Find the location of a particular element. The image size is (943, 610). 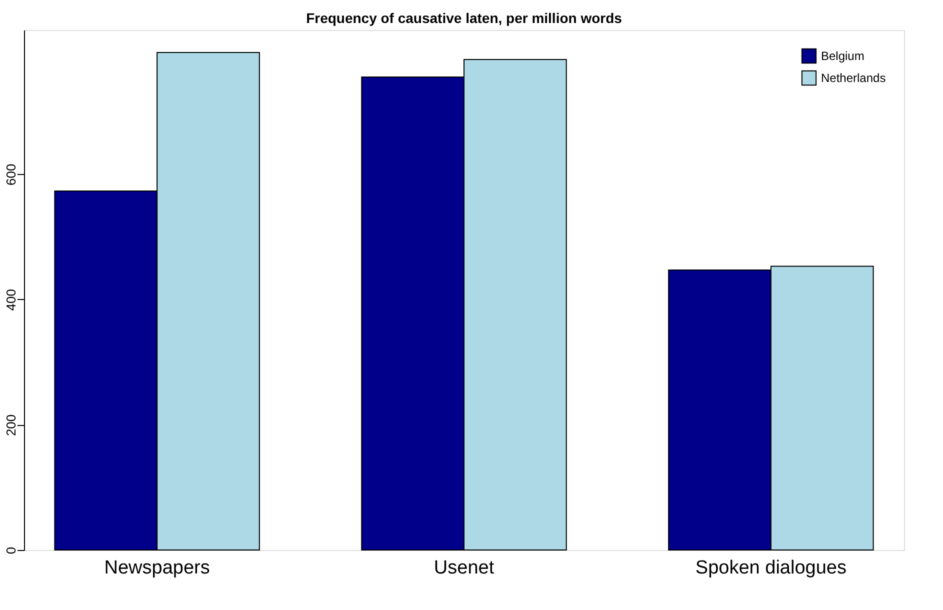

y-tick-label: 200 is located at coordinates (11, 425).